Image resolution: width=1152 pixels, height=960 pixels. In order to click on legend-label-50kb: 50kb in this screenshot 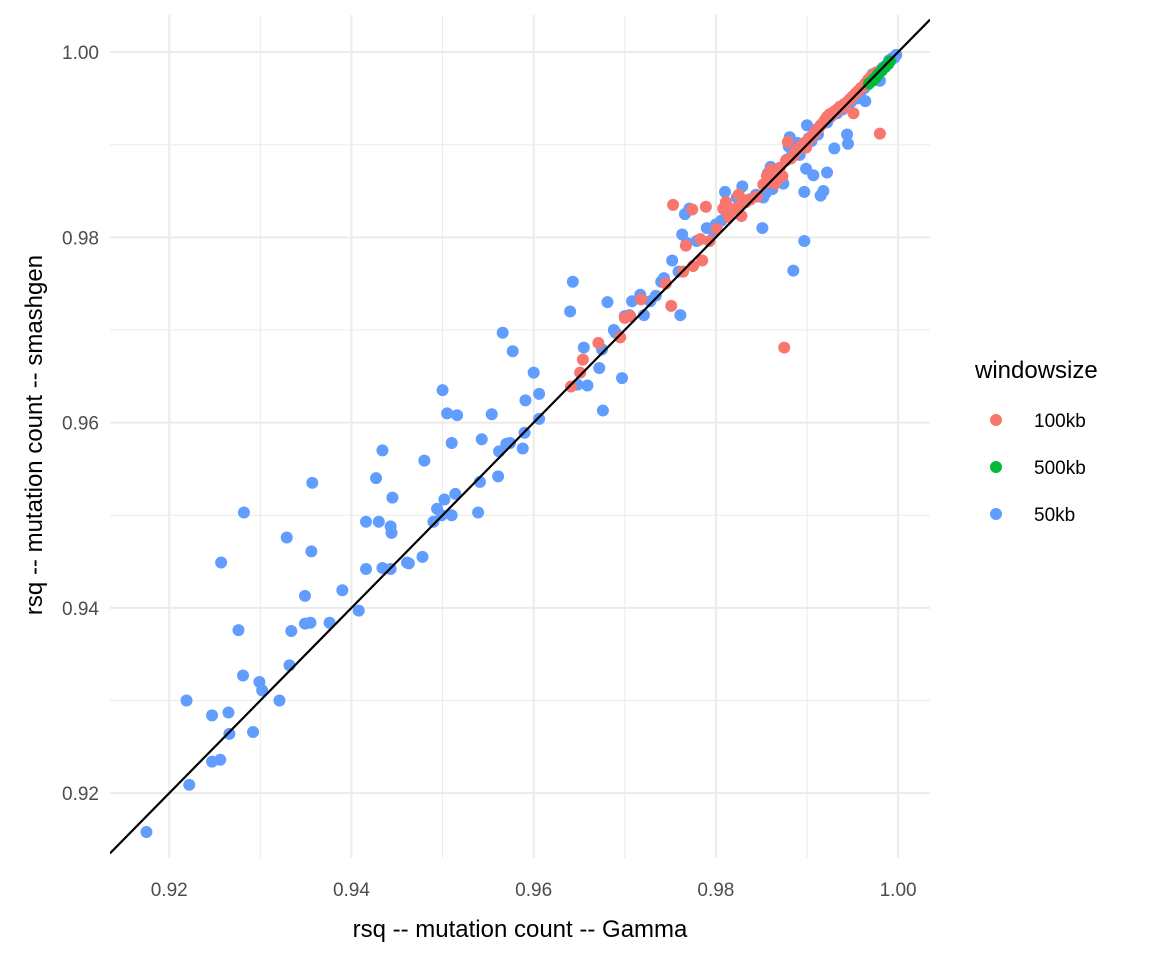, I will do `click(1054, 515)`.